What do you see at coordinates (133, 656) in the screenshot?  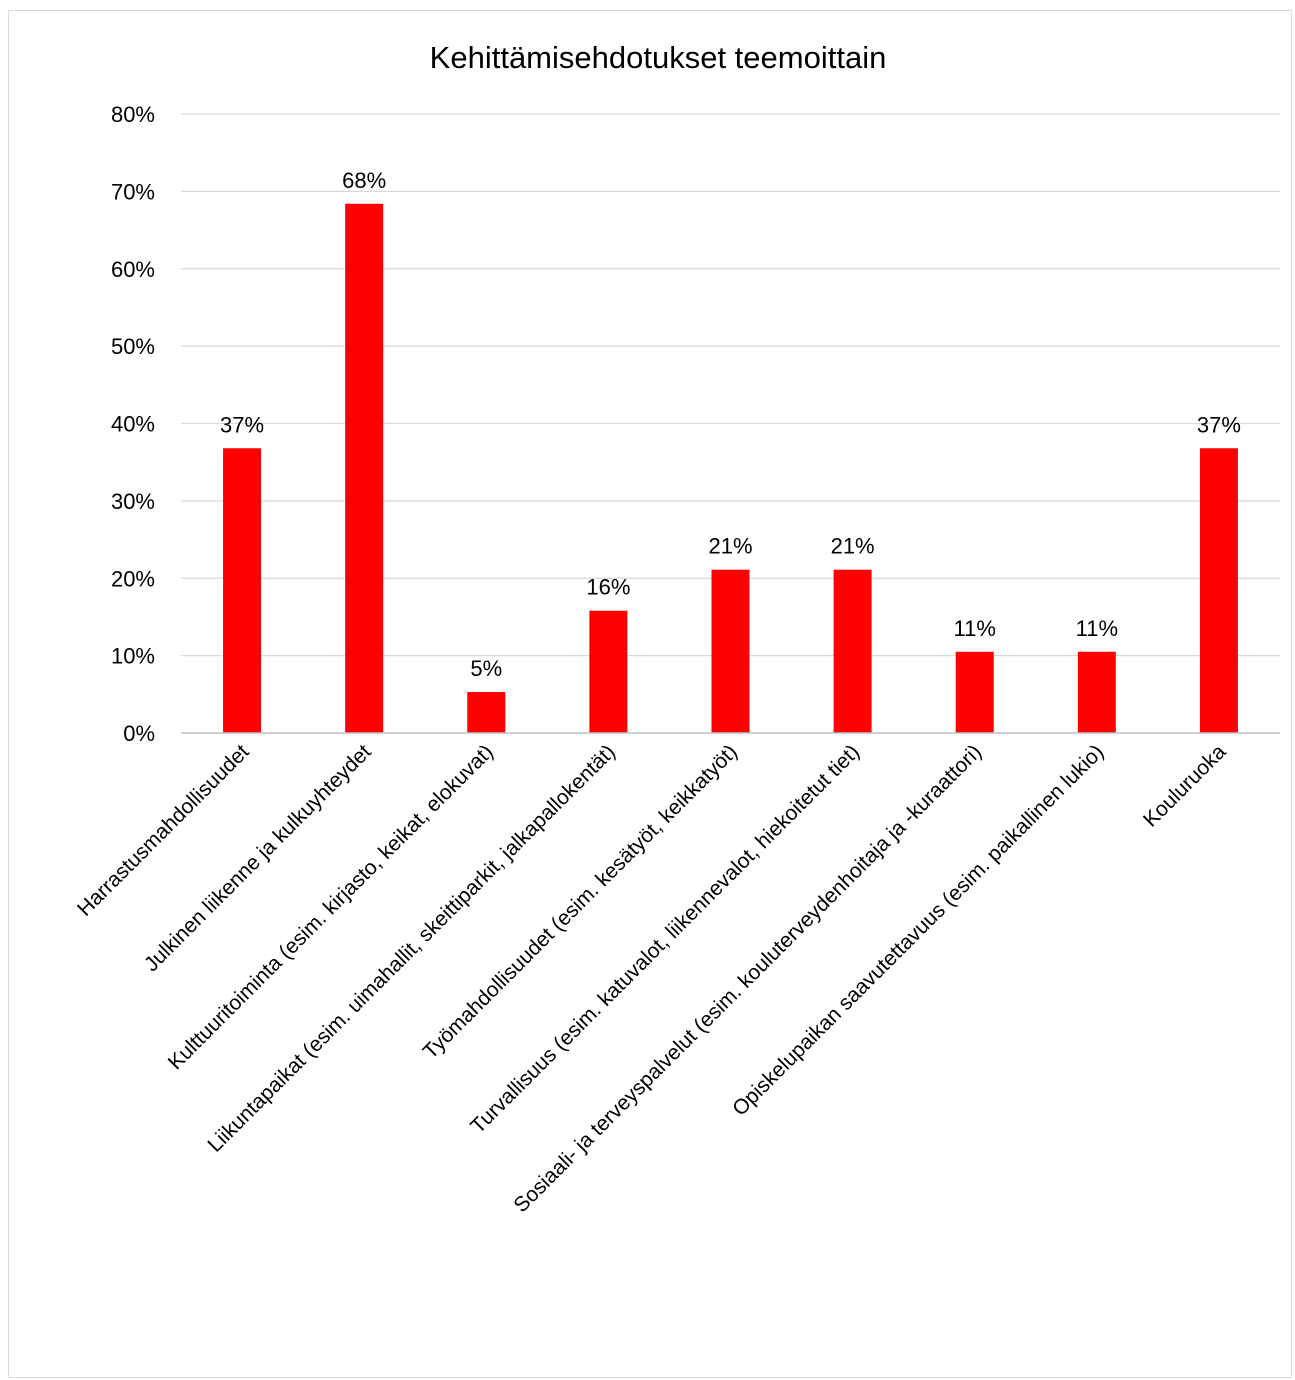 I see `y-tick-label: 10%` at bounding box center [133, 656].